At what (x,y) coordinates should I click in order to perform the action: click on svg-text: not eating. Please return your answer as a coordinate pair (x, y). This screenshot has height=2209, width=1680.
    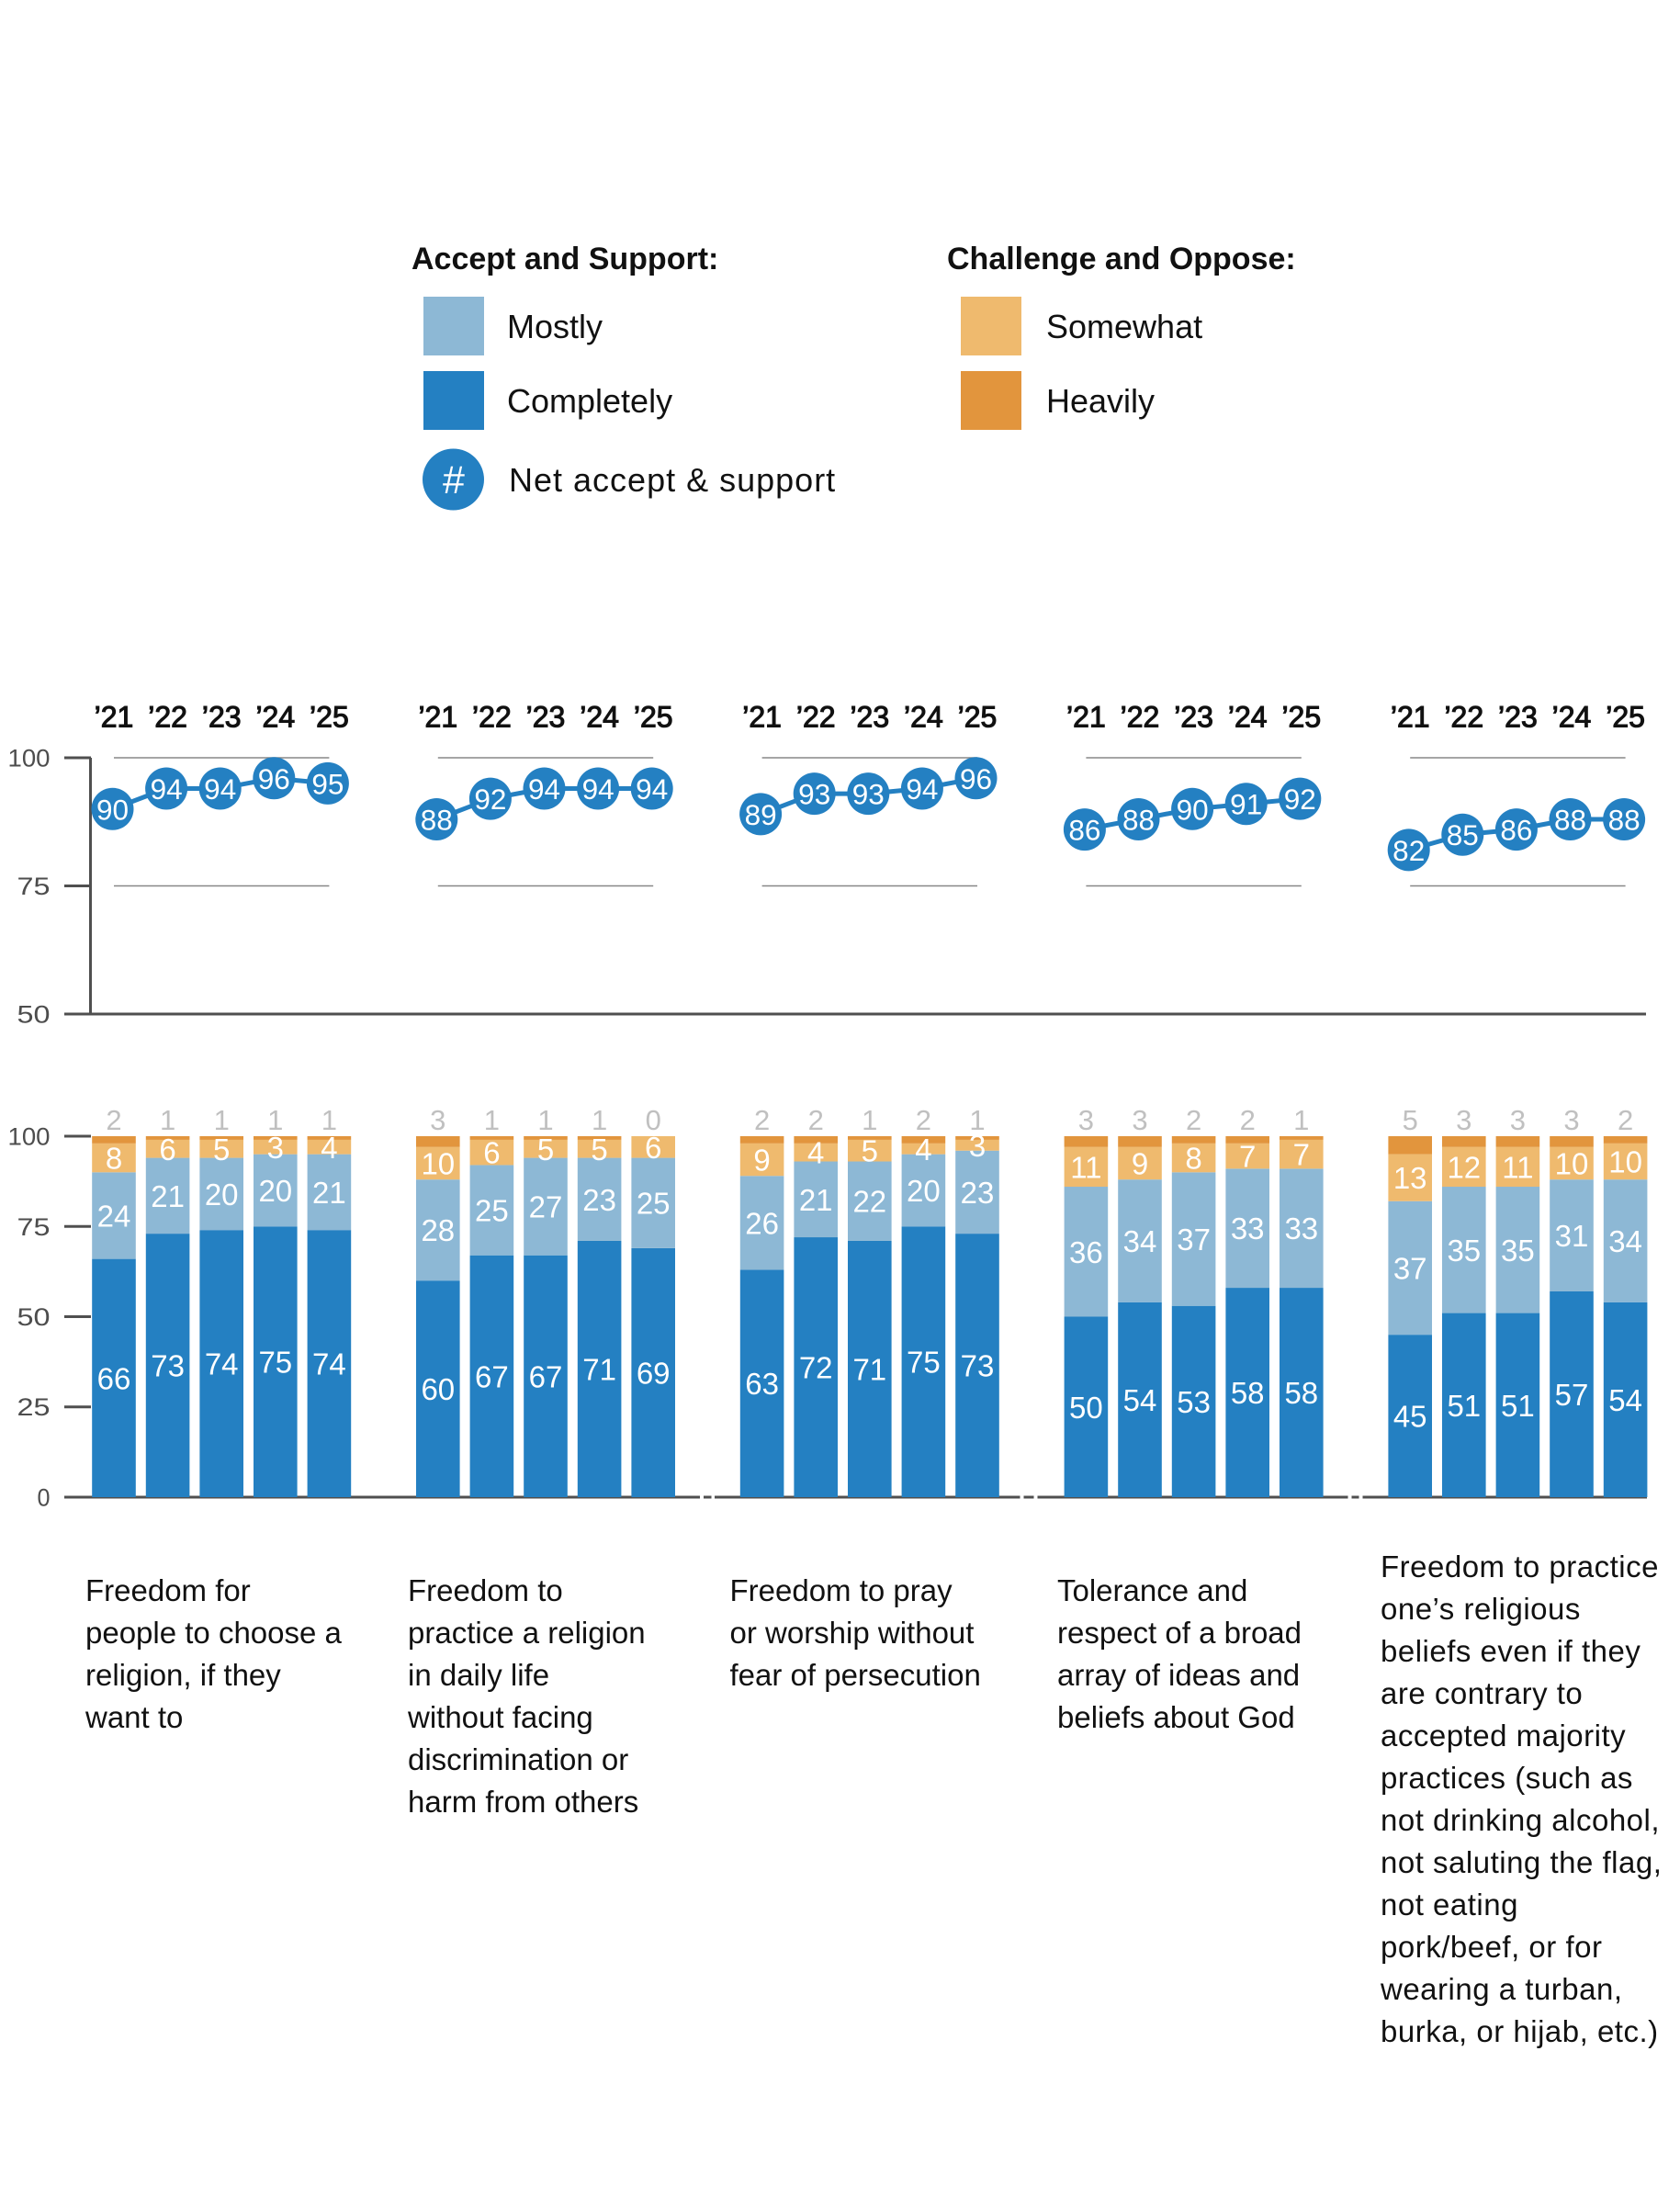
    Looking at the image, I should click on (1449, 1905).